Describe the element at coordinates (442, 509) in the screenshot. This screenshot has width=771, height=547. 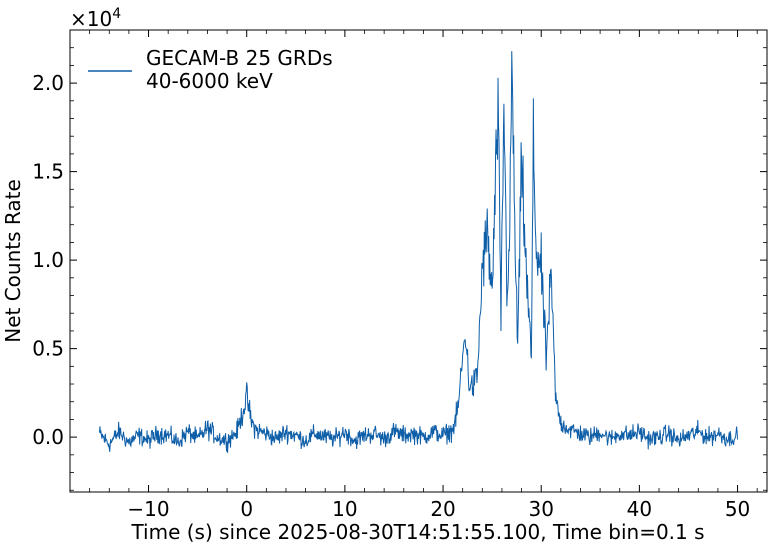
I see `x-tick-label: 20` at that location.